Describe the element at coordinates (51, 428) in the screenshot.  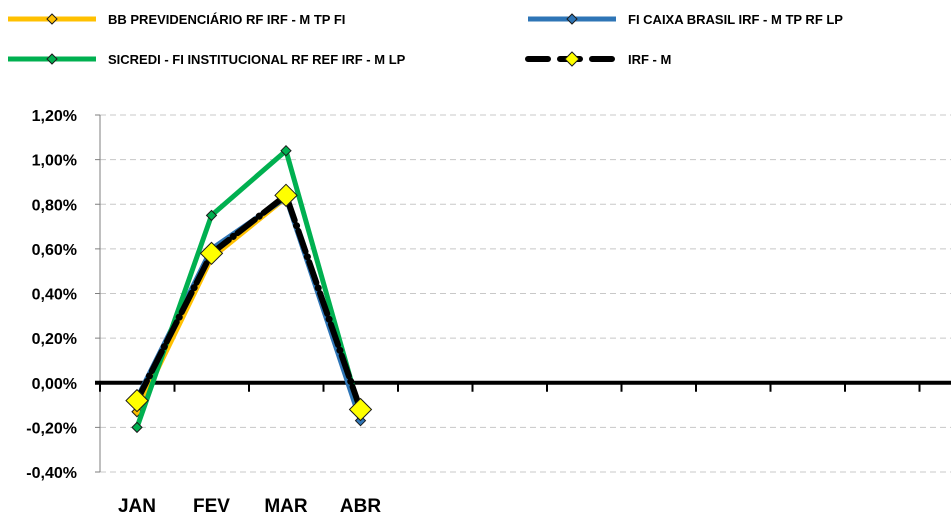
I see `y-tick-label: -0,20%` at that location.